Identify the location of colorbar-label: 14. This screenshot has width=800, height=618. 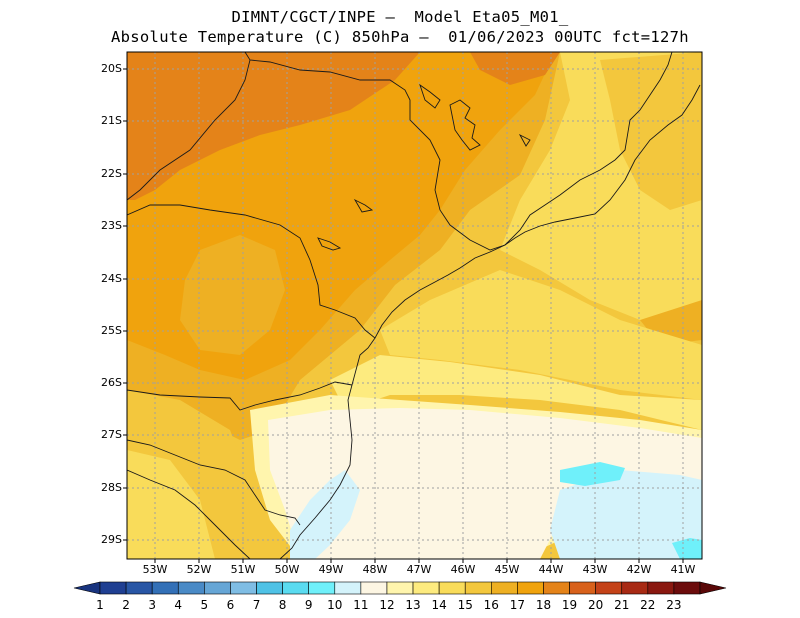
(439, 605).